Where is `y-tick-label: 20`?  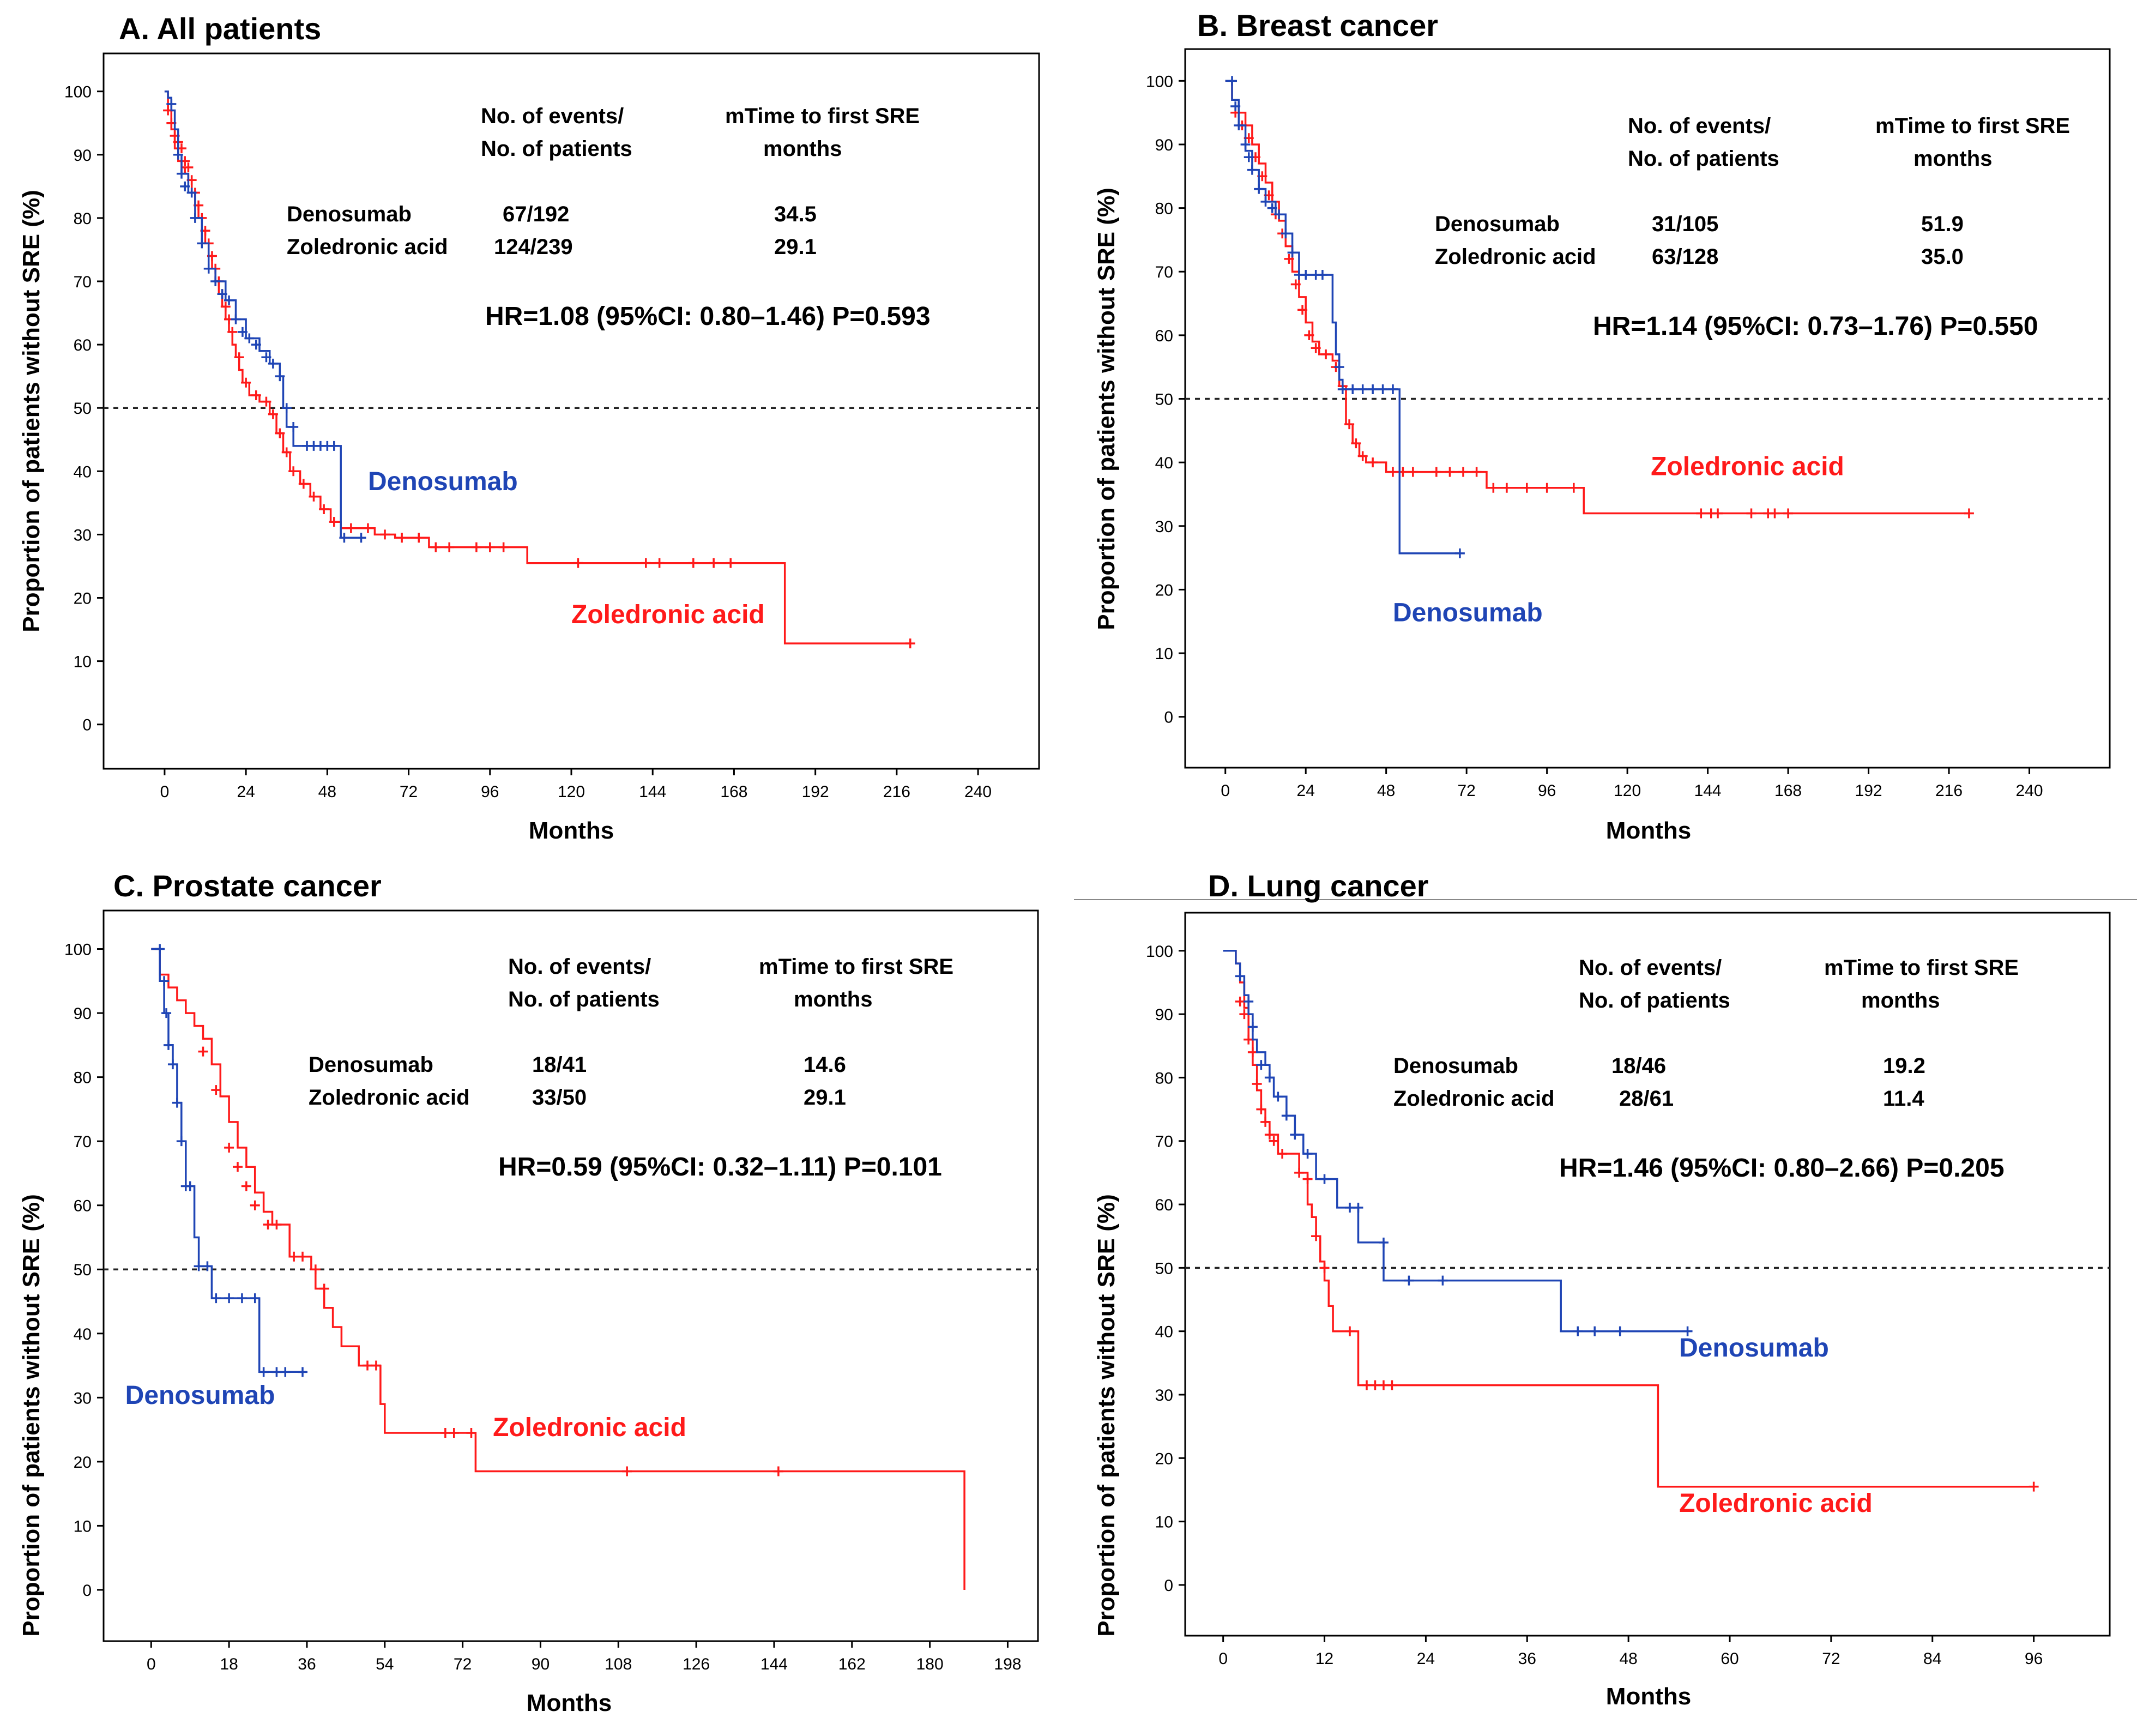 y-tick-label: 20 is located at coordinates (83, 599).